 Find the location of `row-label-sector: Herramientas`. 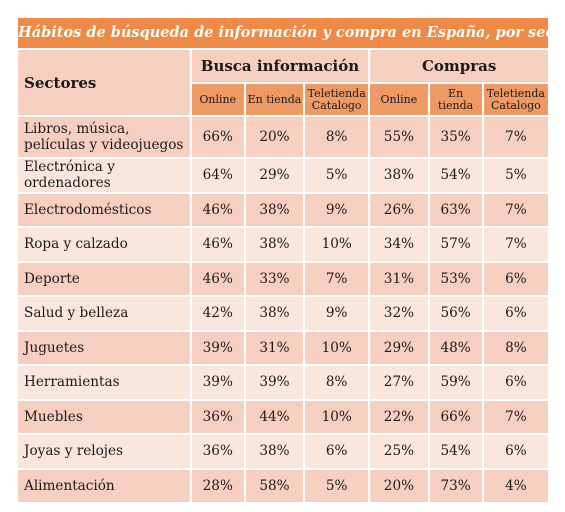

row-label-sector: Herramientas is located at coordinates (104, 382).